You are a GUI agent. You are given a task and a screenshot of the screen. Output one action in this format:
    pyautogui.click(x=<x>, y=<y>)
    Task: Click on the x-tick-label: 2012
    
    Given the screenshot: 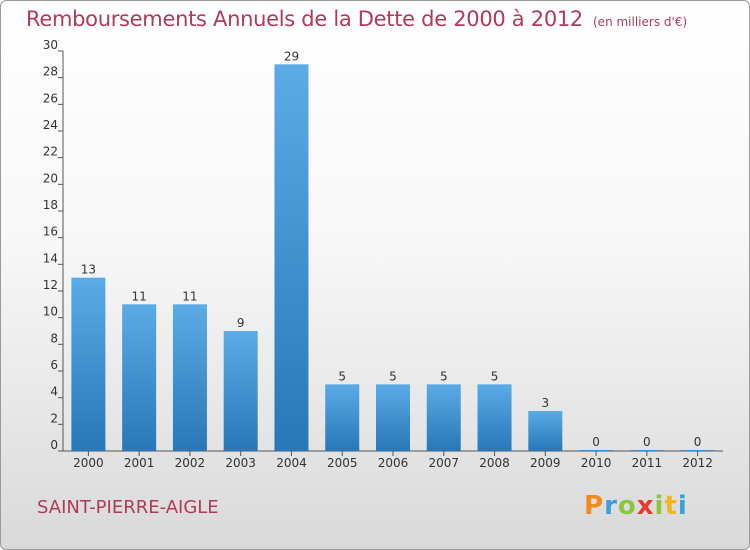 What is the action you would take?
    pyautogui.click(x=697, y=463)
    